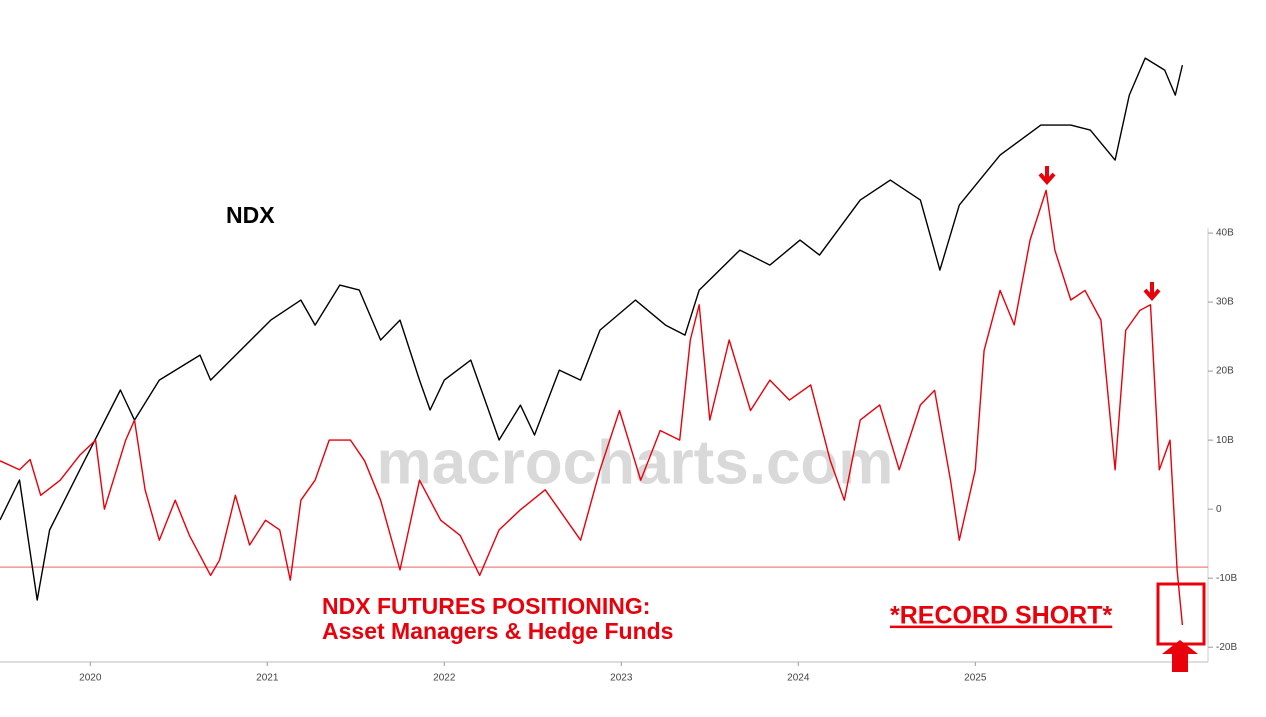 The width and height of the screenshot is (1266, 717). I want to click on annotation: *RECORD SHORT*, so click(1001, 616).